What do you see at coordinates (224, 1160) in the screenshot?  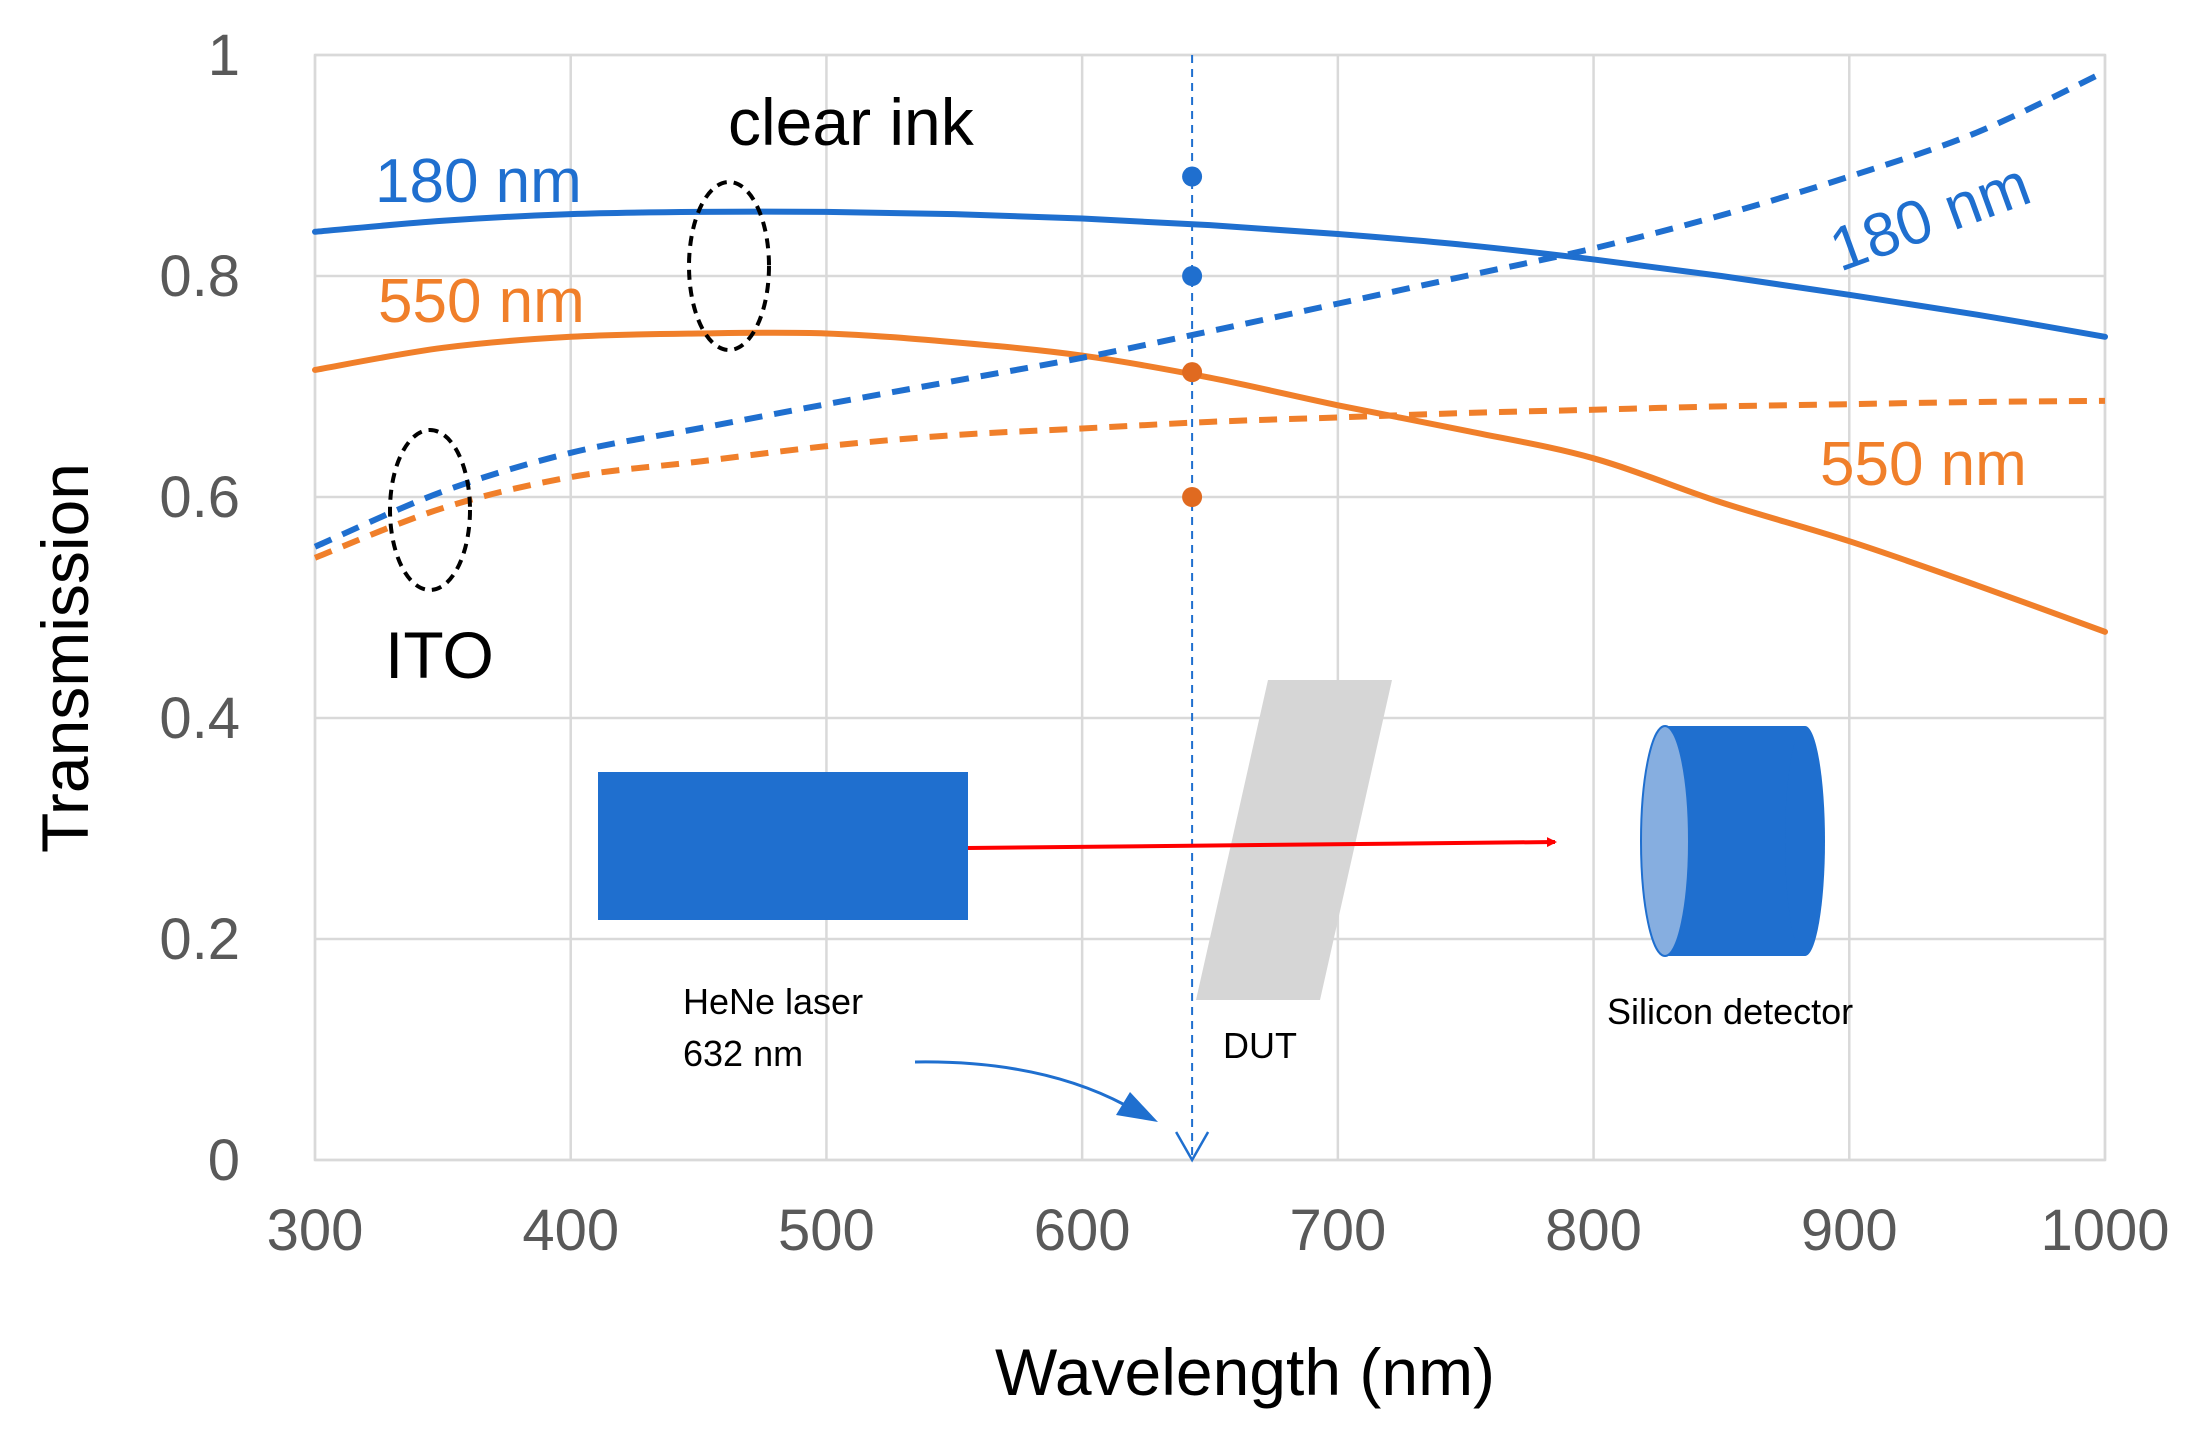 I see `y-tick-label: 0` at bounding box center [224, 1160].